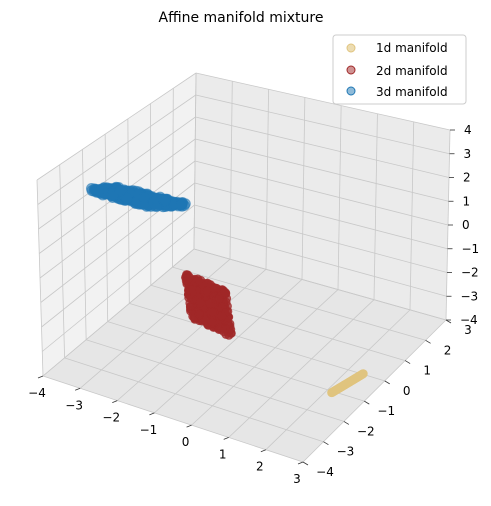 This screenshot has width=491, height=506. I want to click on y-tick-label: 3, so click(468, 330).